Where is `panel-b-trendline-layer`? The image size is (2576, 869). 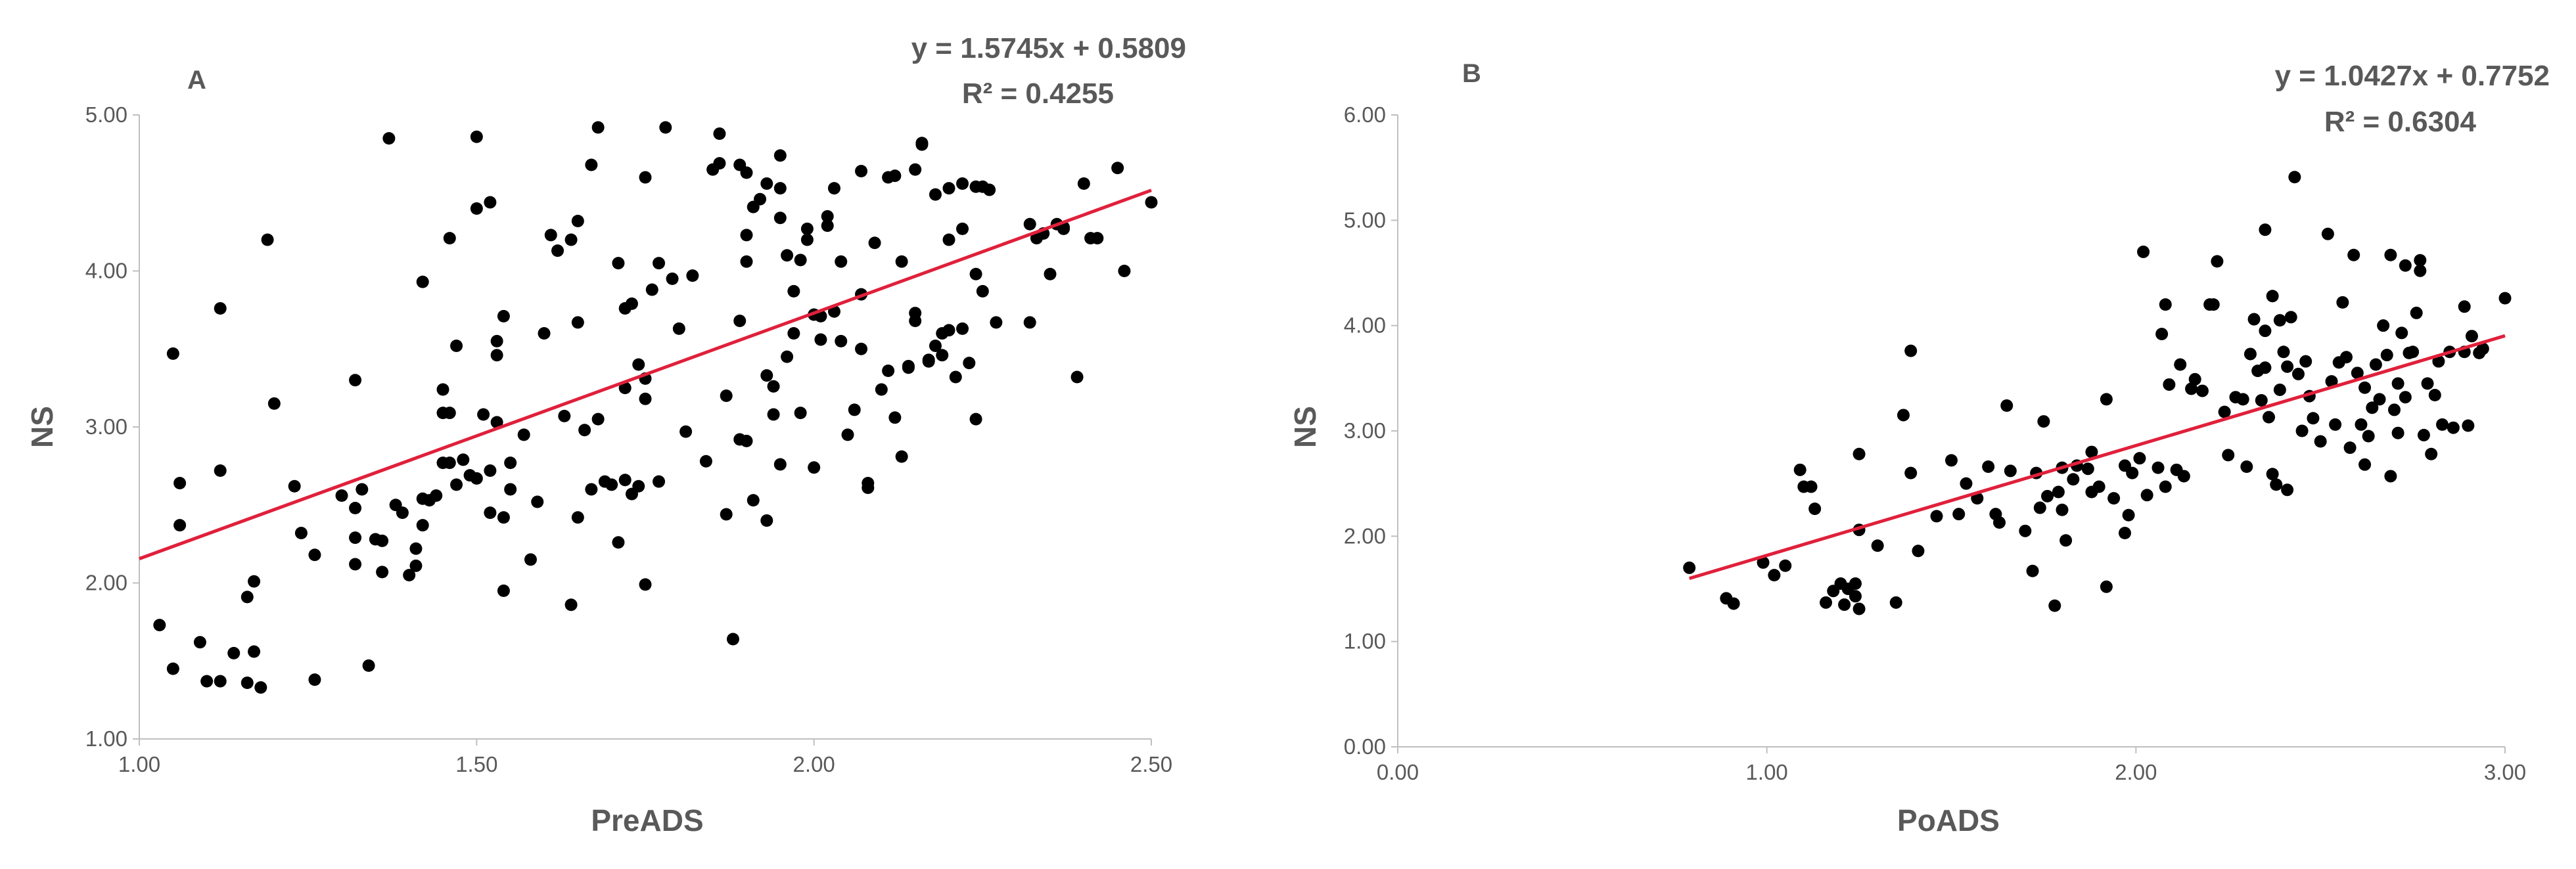 panel-b-trendline-layer is located at coordinates (2097, 457).